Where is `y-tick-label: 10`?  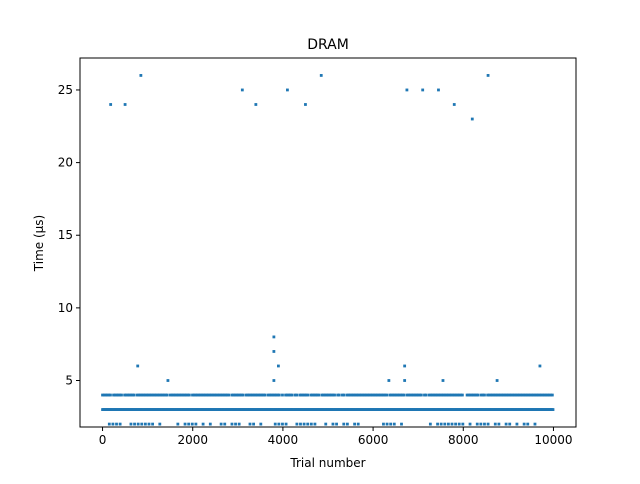 y-tick-label: 10 is located at coordinates (65, 308).